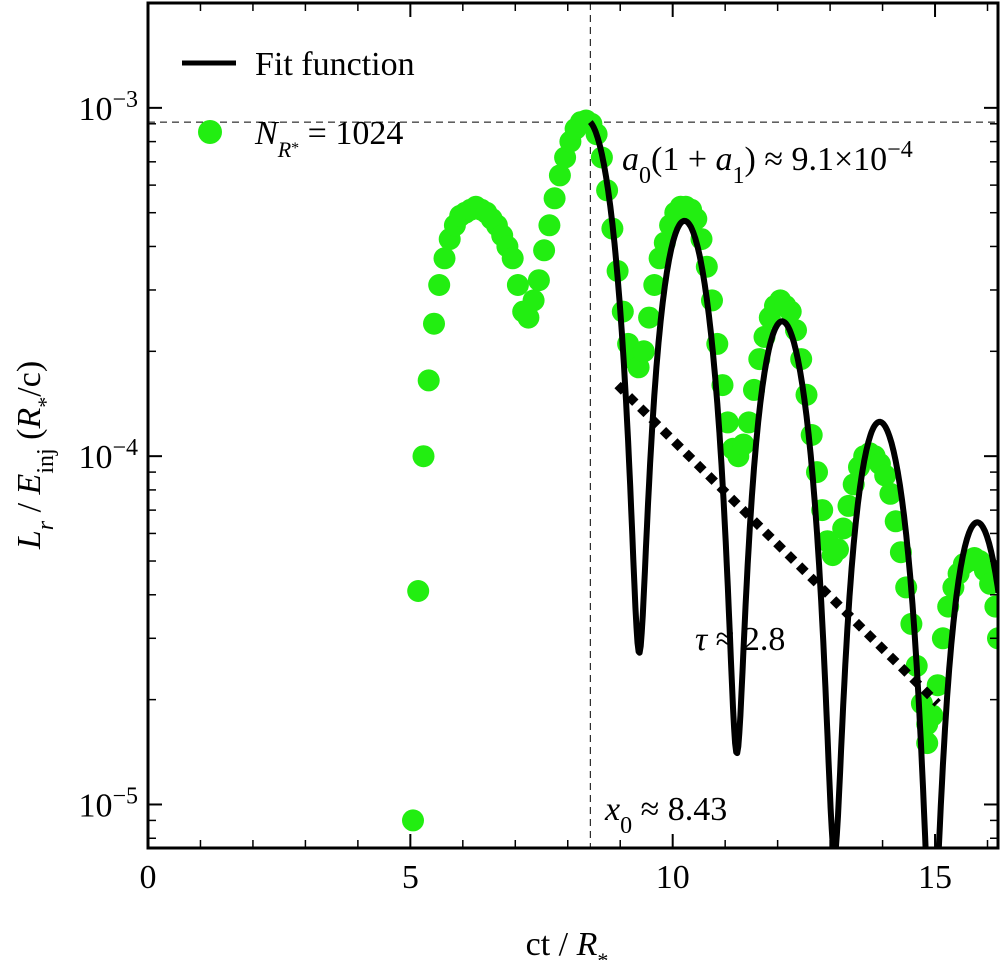 This screenshot has width=1002, height=960. I want to click on y-axis-label: Lr / Einj (R*/c), so click(35, 455).